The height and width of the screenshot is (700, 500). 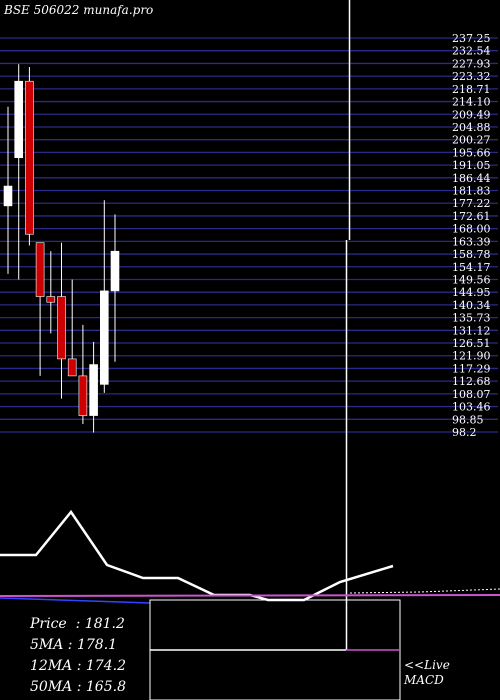 I want to click on tick-label: 186.44, so click(x=471, y=178).